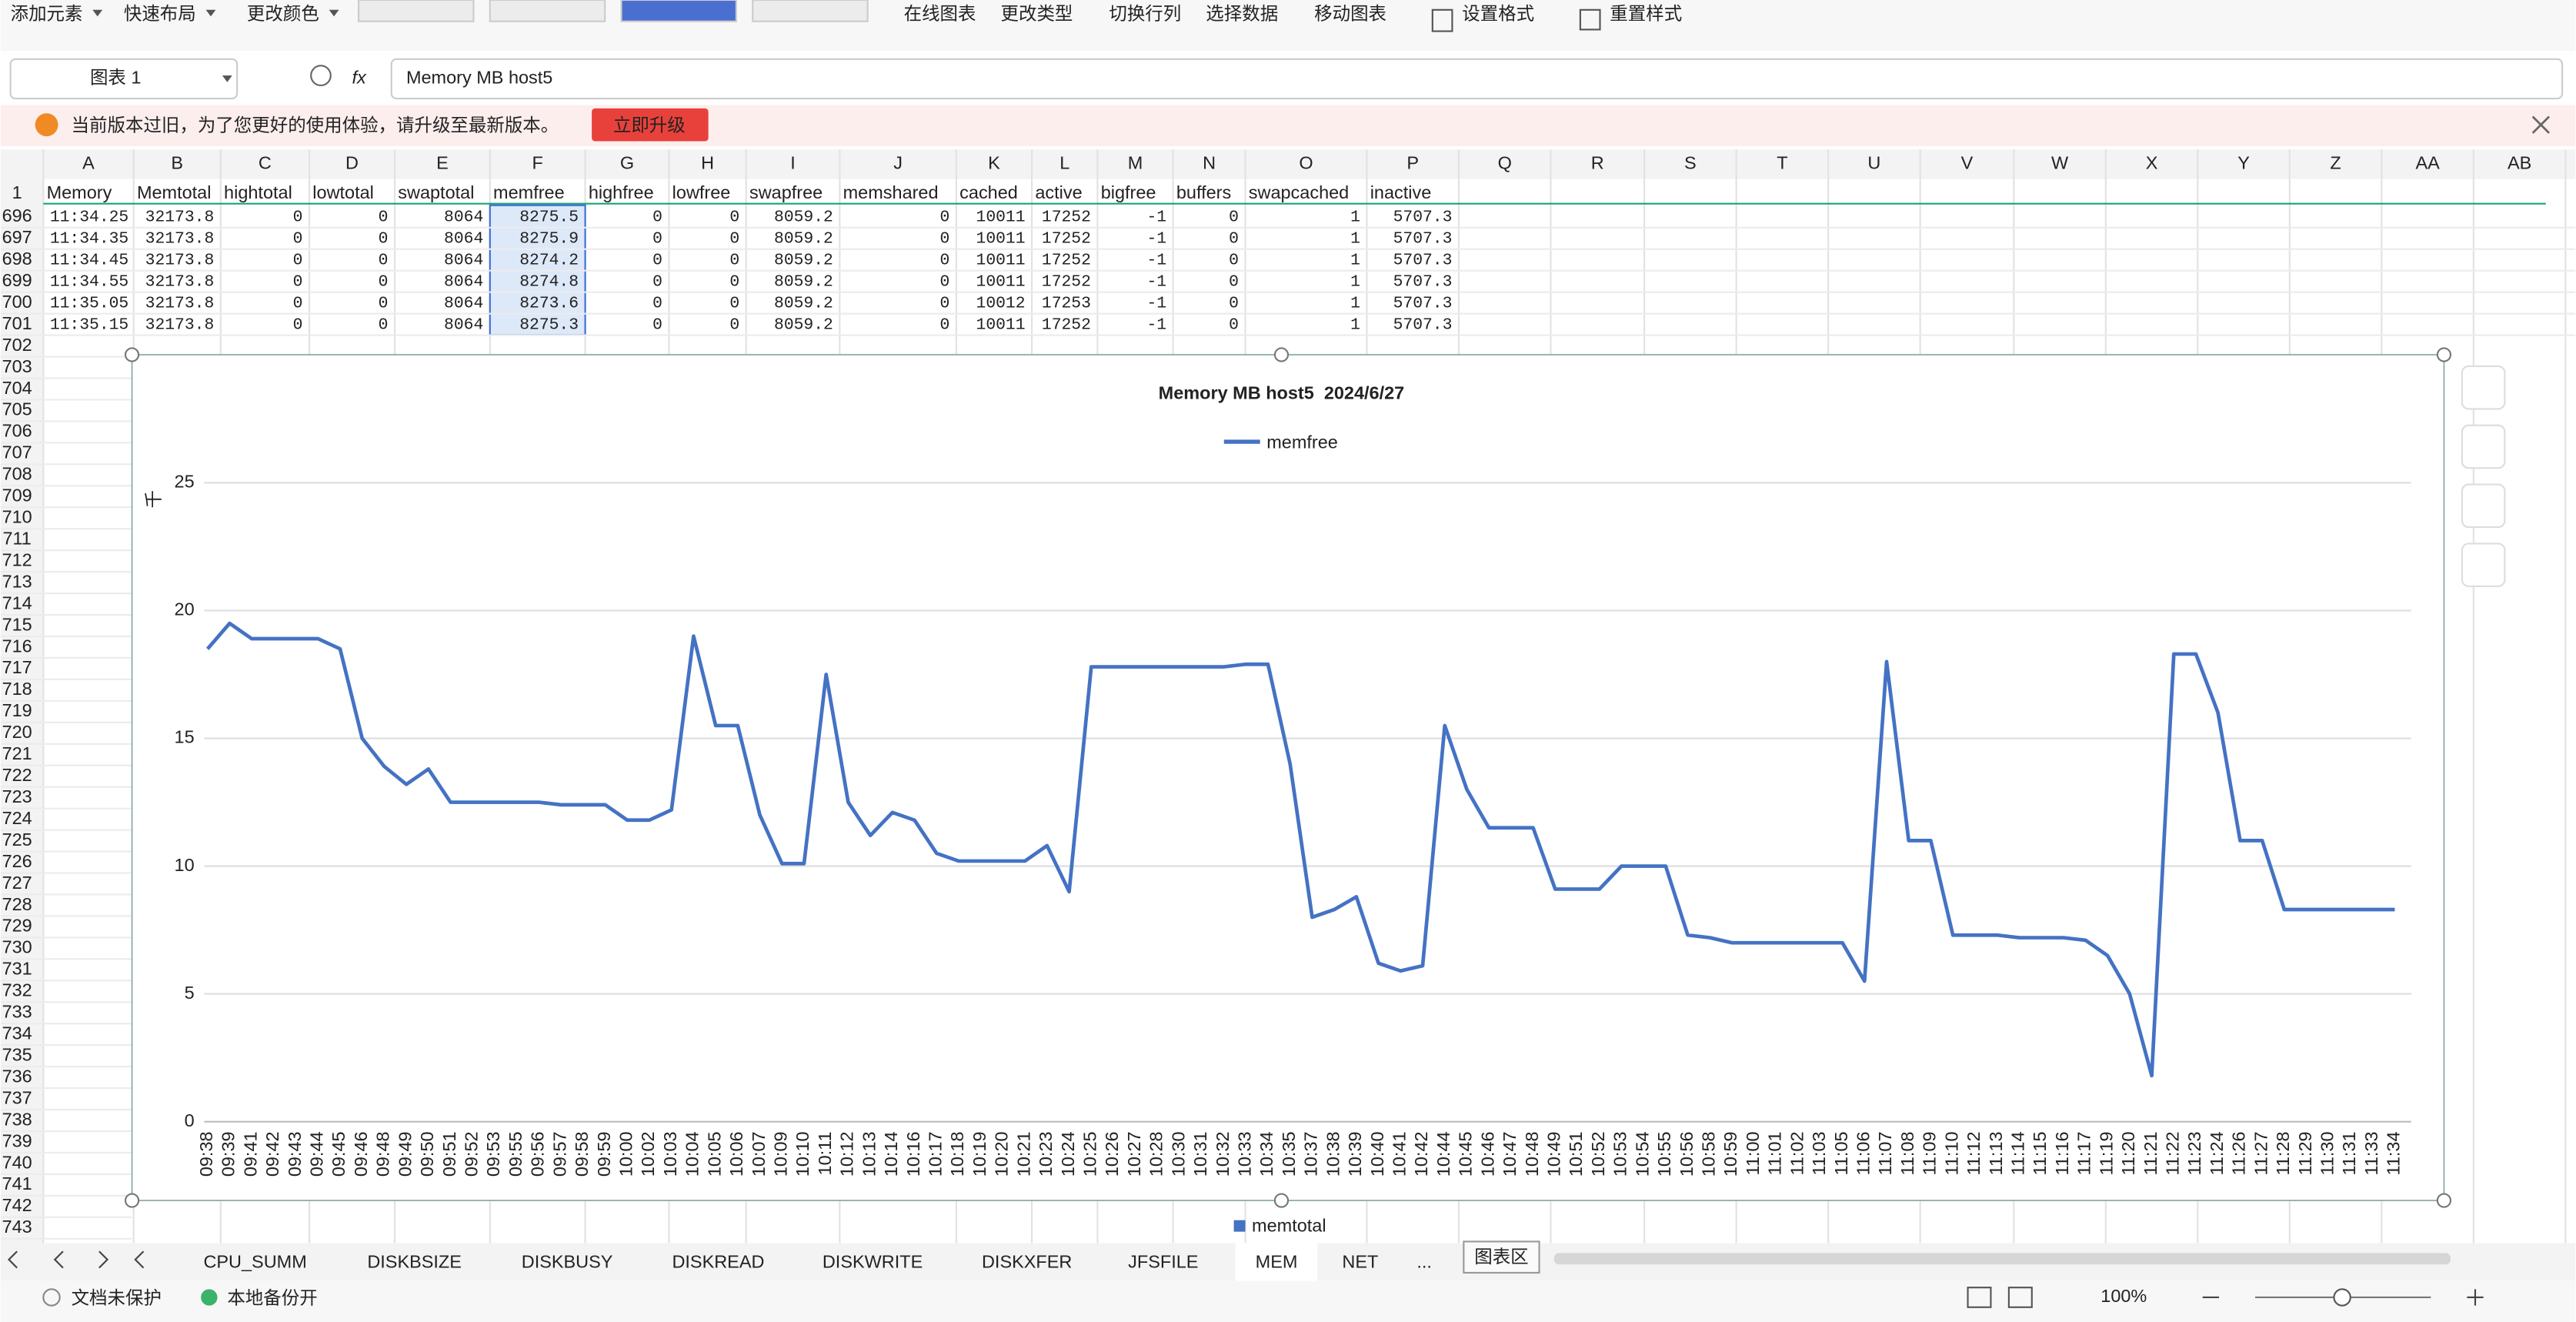 The image size is (2576, 1322). What do you see at coordinates (549, 324) in the screenshot?
I see `cell: 8275.3` at bounding box center [549, 324].